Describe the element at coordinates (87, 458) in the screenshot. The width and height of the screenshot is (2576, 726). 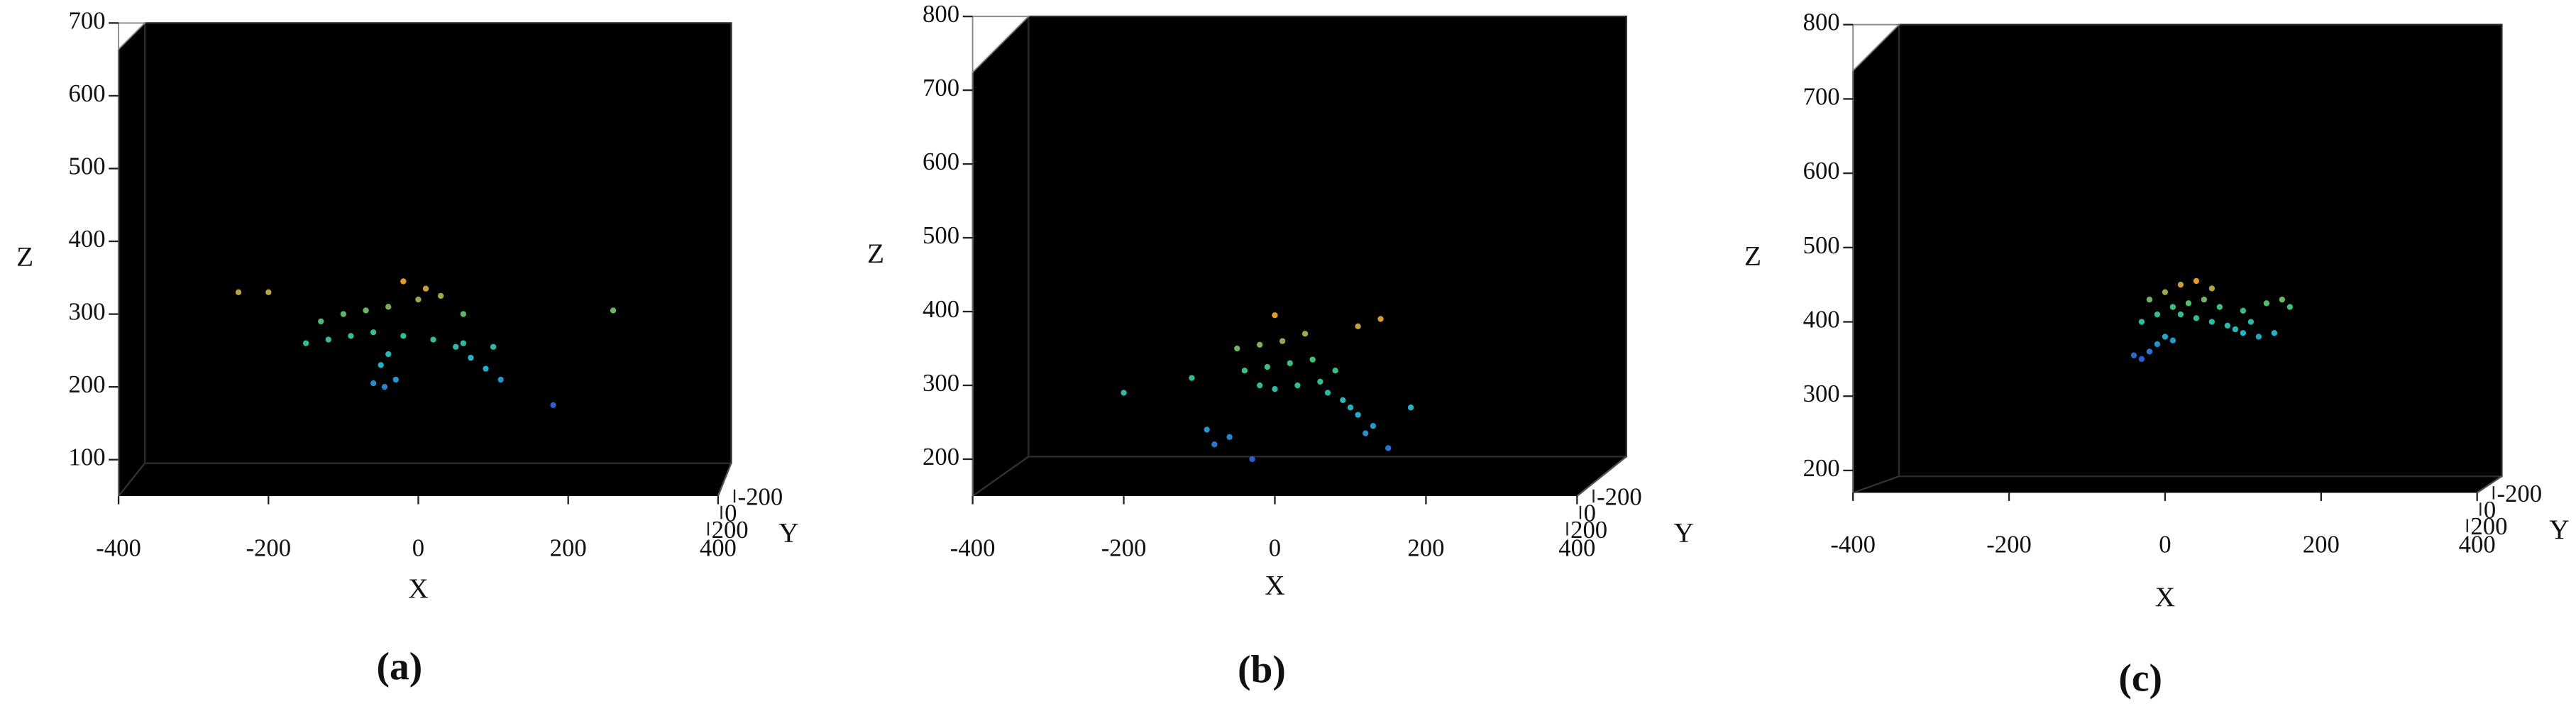
I see `z-tick-label: 100` at that location.